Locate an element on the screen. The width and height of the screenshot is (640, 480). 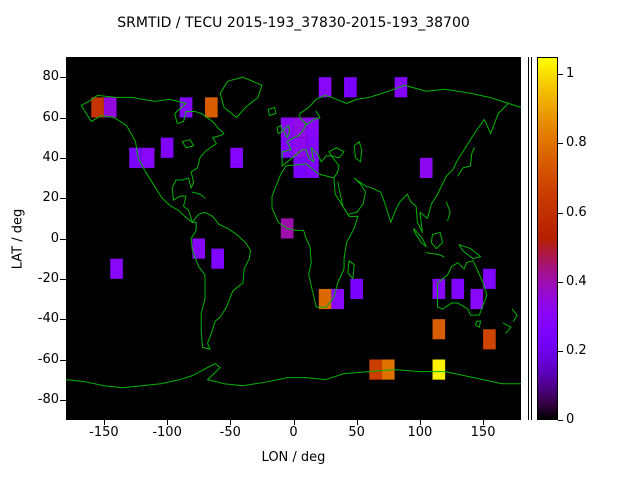
coast-greenland is located at coordinates (241, 97).